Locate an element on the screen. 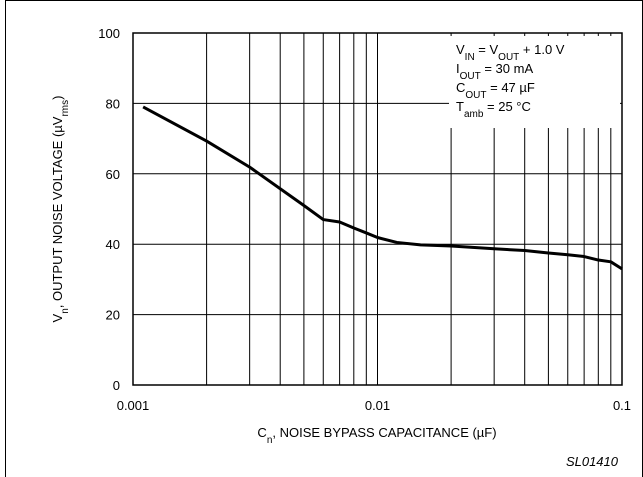 This screenshot has height=477, width=643. y-tick-label: 80 is located at coordinates (113, 103).